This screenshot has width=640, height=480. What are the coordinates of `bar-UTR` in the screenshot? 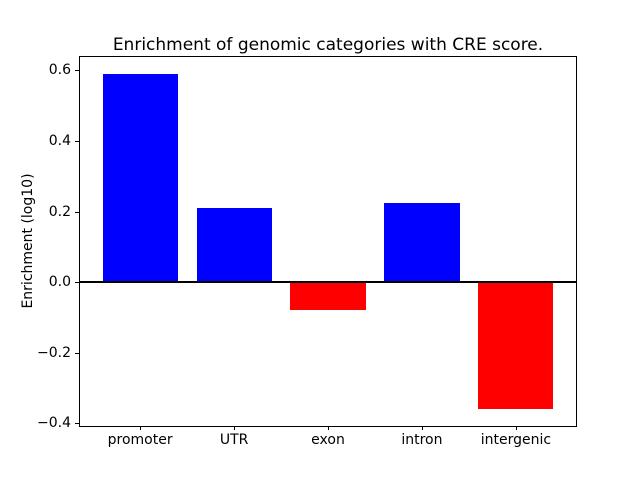 It's located at (234, 245).